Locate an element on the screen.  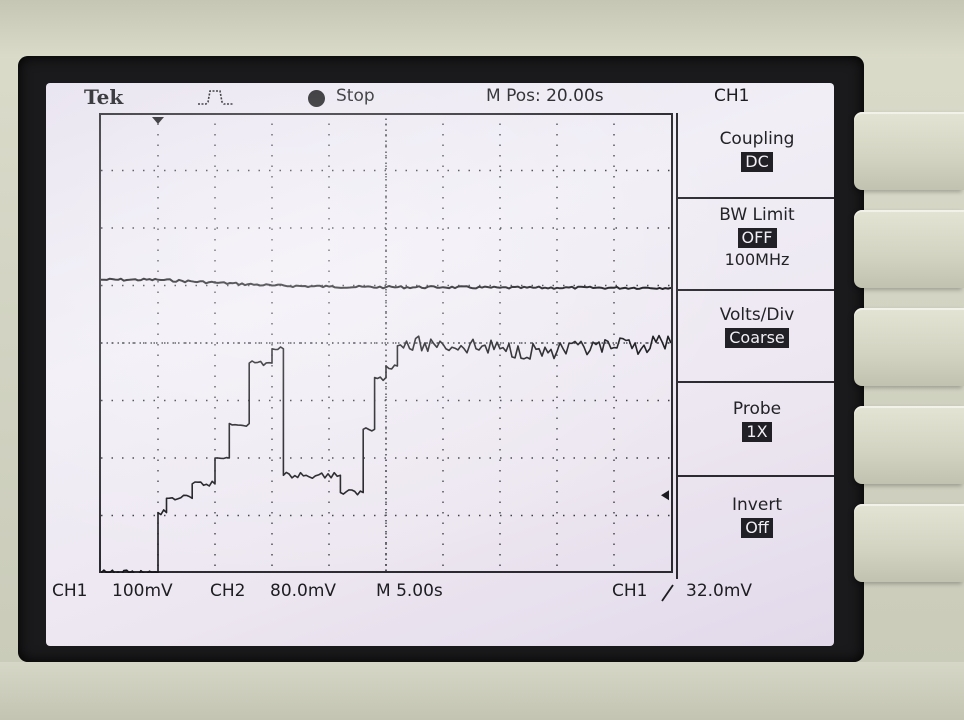
menu-probe: Probe 1X is located at coordinates (756, 420).